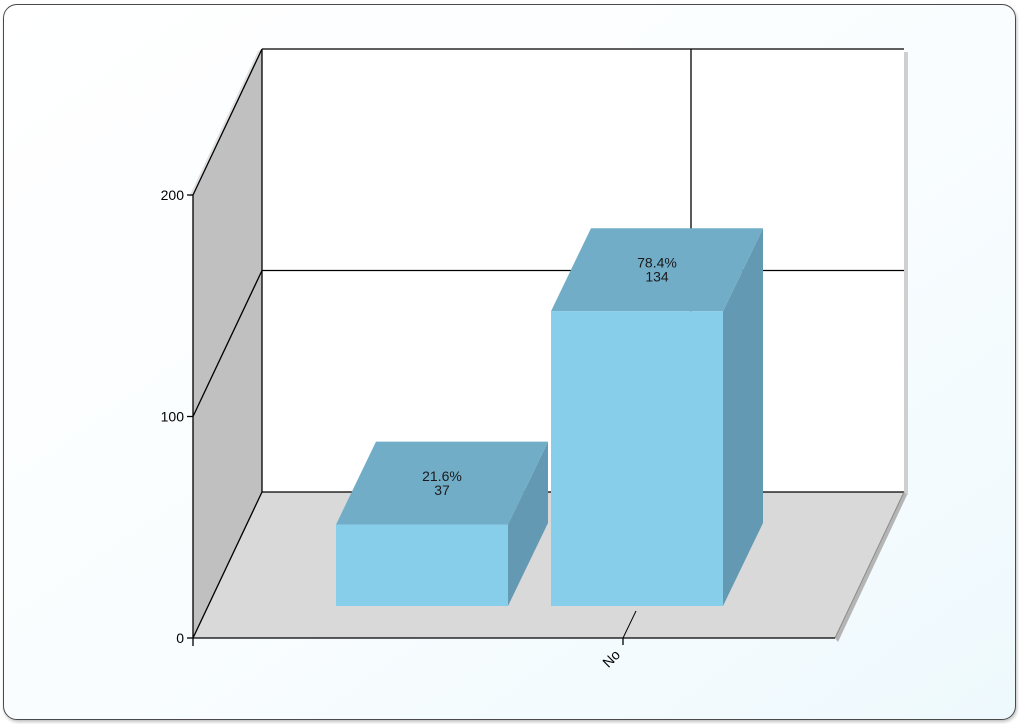 The height and width of the screenshot is (724, 1019). What do you see at coordinates (180, 638) in the screenshot?
I see `y-tick-label-0: 0` at bounding box center [180, 638].